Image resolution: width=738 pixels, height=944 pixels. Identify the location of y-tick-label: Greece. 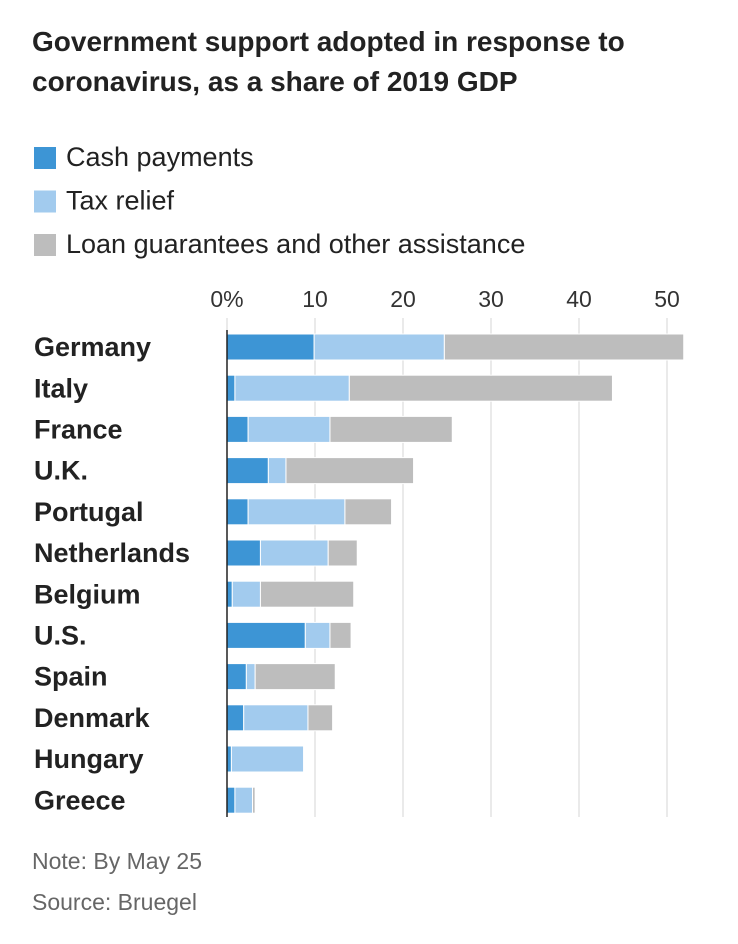
(80, 800).